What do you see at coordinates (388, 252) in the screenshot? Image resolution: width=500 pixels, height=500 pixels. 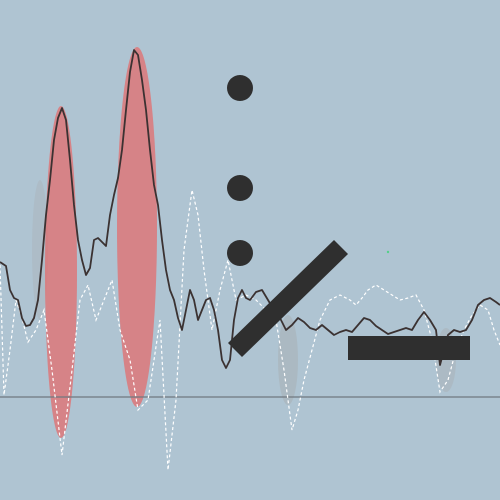 I see `green-marker` at bounding box center [388, 252].